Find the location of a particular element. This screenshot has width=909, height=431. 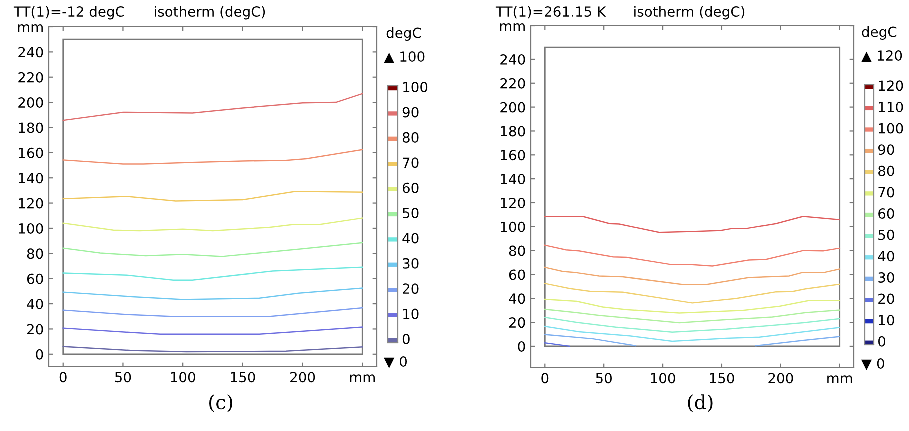

legend-label: 120 is located at coordinates (891, 86).